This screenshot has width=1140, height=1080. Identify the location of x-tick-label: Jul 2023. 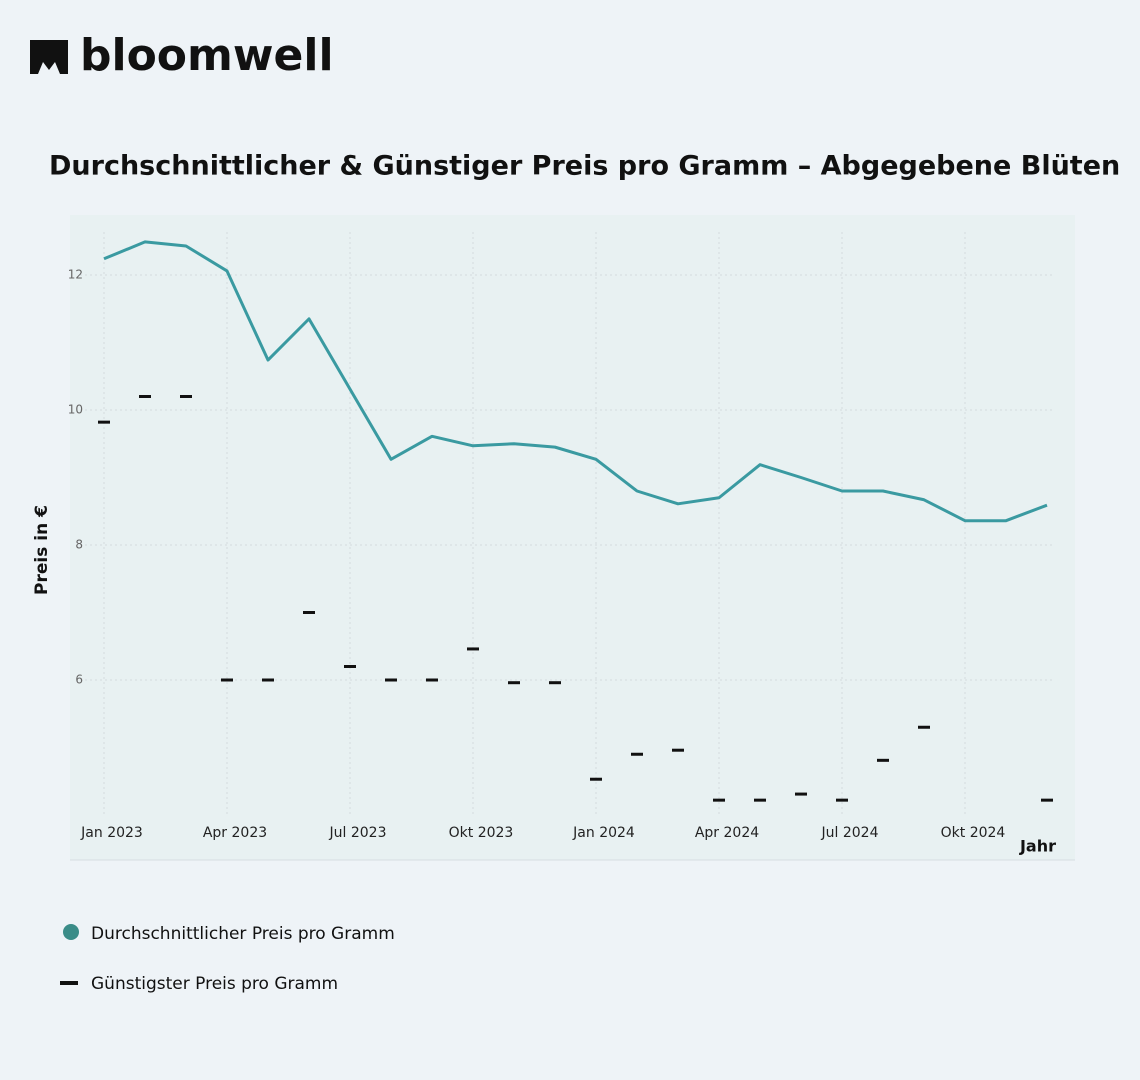
(358, 833).